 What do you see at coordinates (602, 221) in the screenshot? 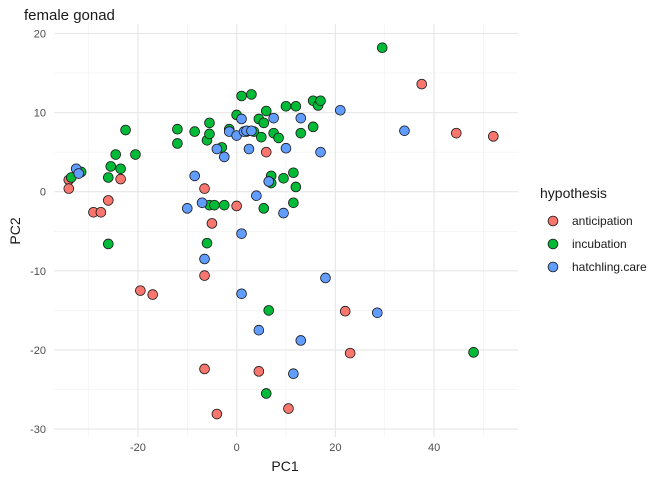
I see `legend-label-anticipation: anticipation` at bounding box center [602, 221].